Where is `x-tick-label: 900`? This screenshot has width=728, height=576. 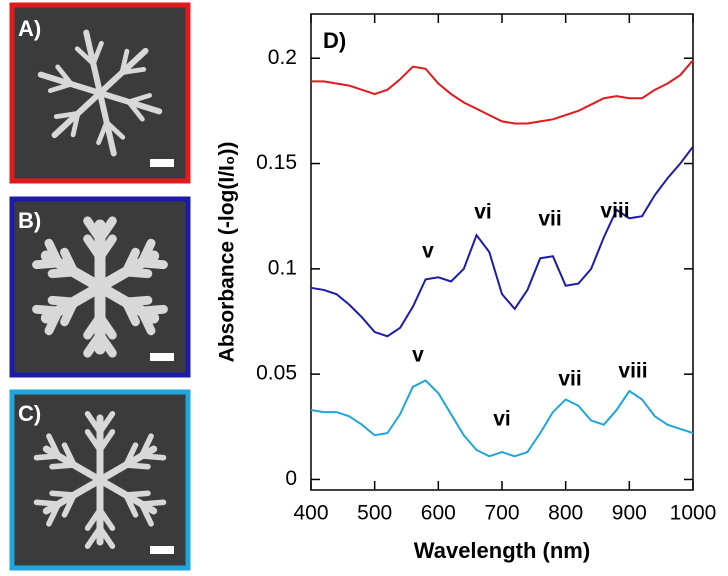 x-tick-label: 900 is located at coordinates (629, 513).